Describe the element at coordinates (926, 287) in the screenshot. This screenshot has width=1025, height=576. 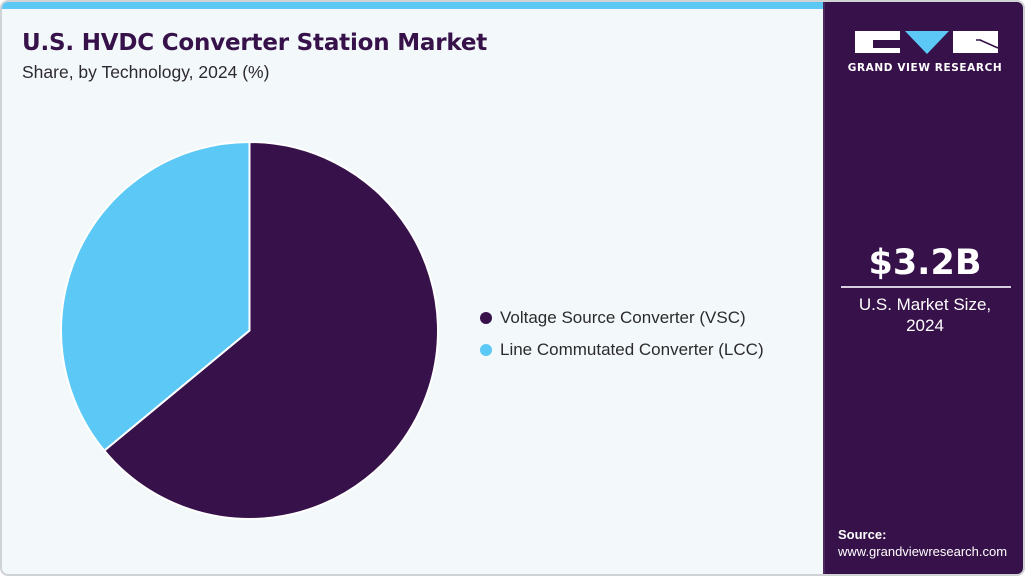
I see `divider` at that location.